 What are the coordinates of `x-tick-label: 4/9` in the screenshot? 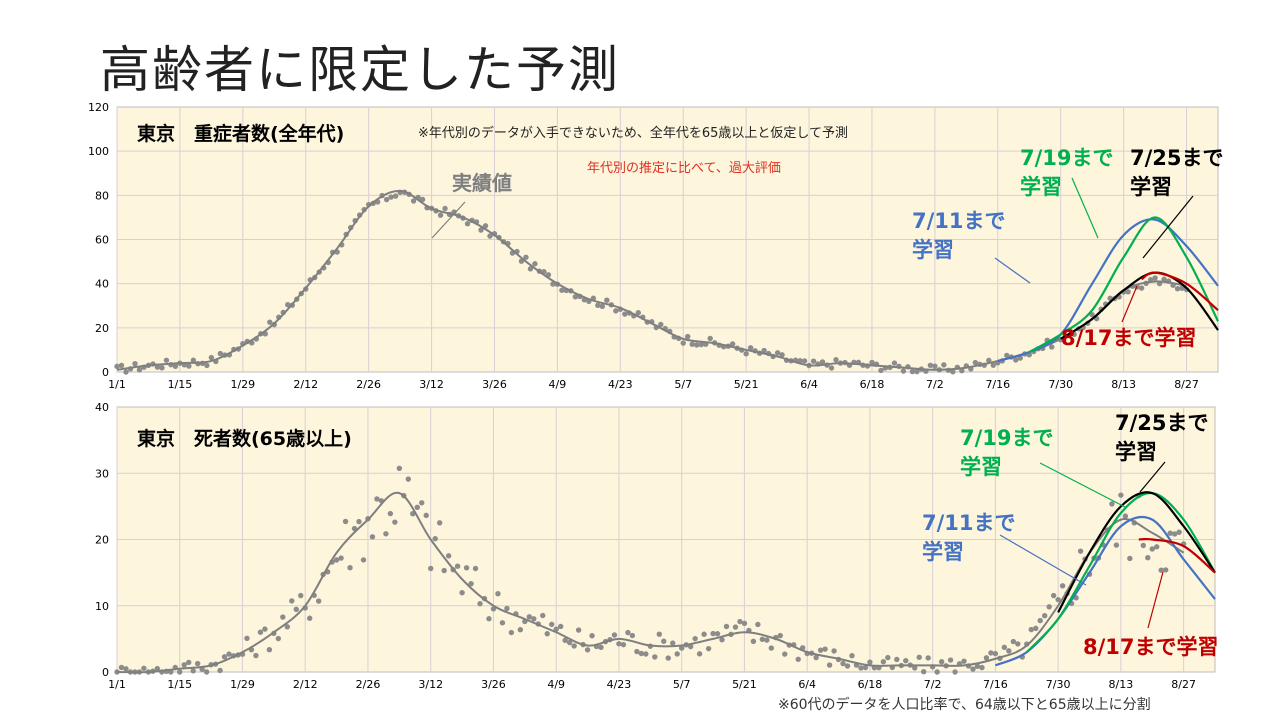 It's located at (556, 684).